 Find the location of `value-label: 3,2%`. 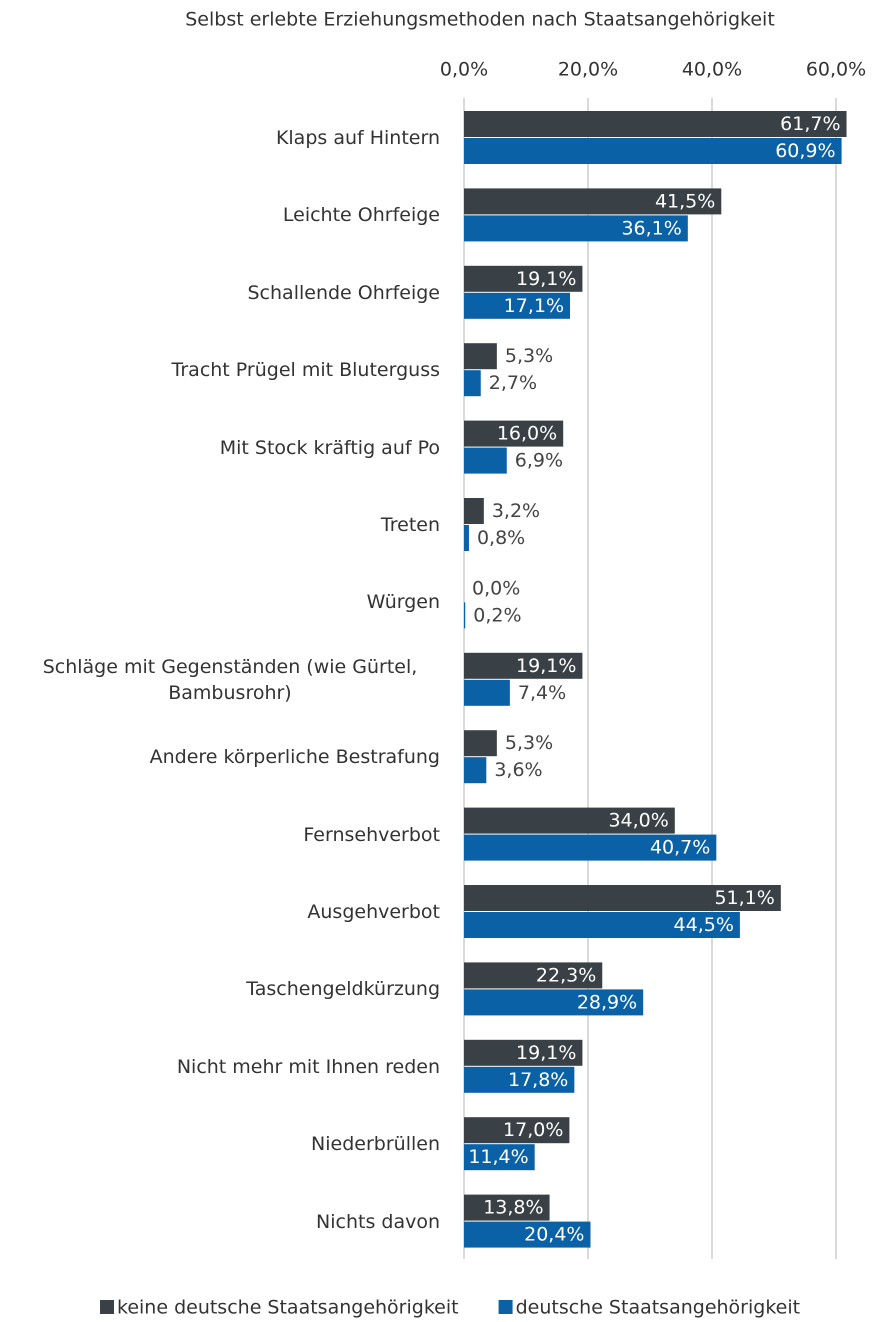

value-label: 3,2% is located at coordinates (516, 511).